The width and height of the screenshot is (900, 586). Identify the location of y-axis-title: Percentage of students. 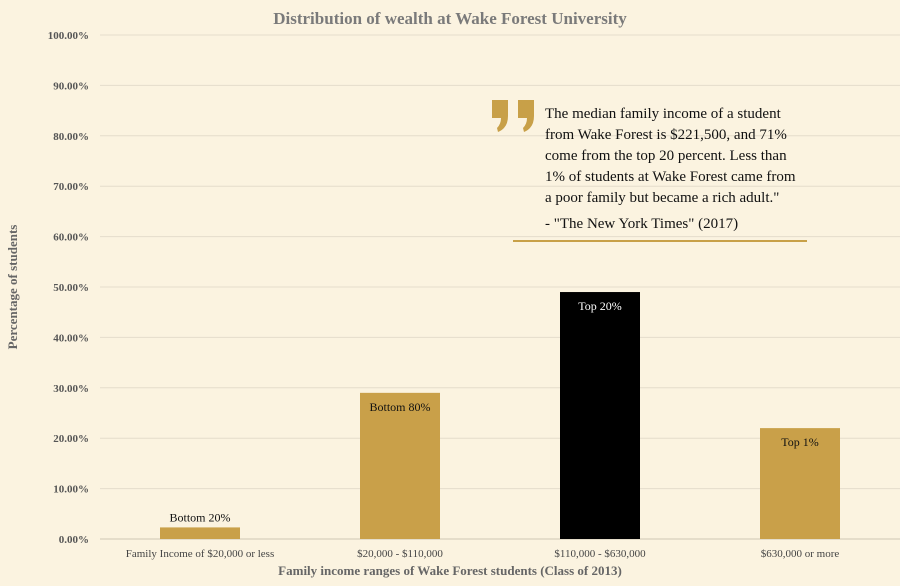
(12, 287).